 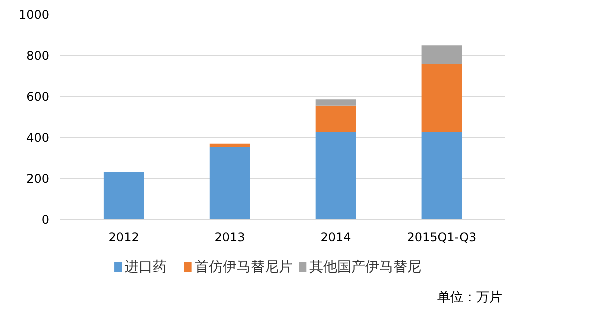 I want to click on y-tick-label: 400, so click(x=38, y=138).